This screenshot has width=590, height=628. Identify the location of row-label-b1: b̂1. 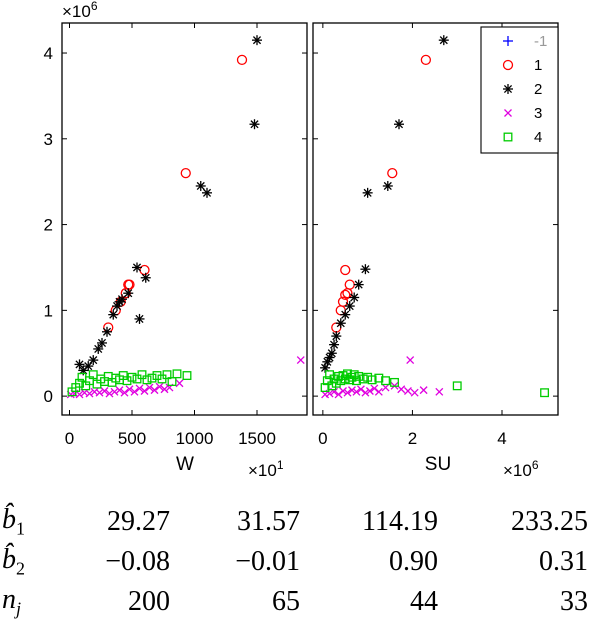
(13, 521).